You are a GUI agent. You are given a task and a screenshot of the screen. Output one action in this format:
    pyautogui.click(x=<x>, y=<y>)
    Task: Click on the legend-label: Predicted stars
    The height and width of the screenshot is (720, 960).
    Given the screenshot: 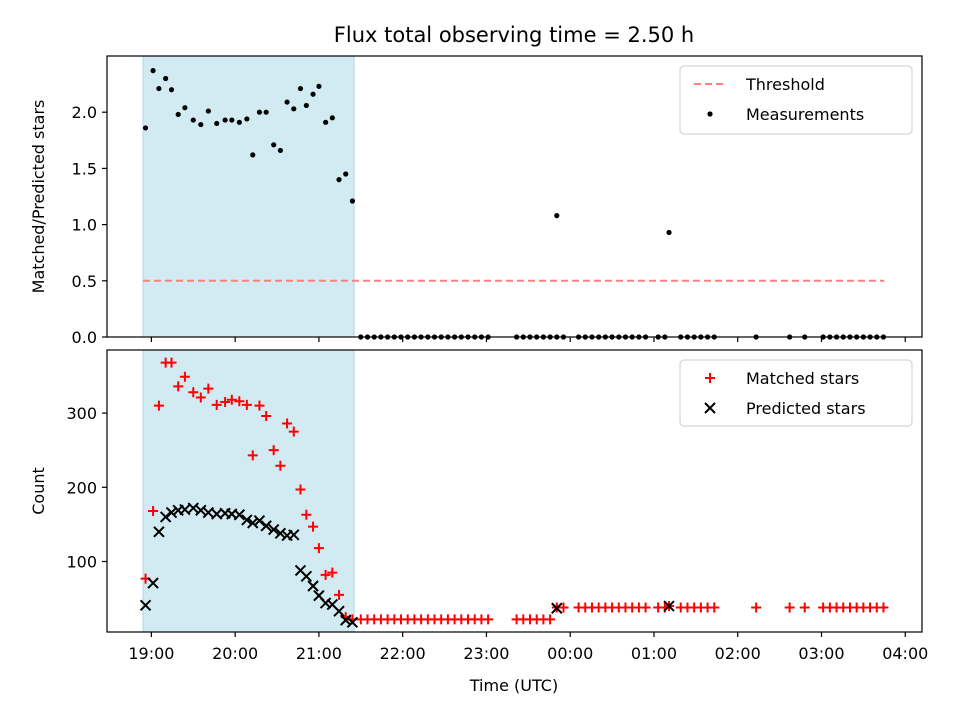 What is the action you would take?
    pyautogui.click(x=806, y=408)
    